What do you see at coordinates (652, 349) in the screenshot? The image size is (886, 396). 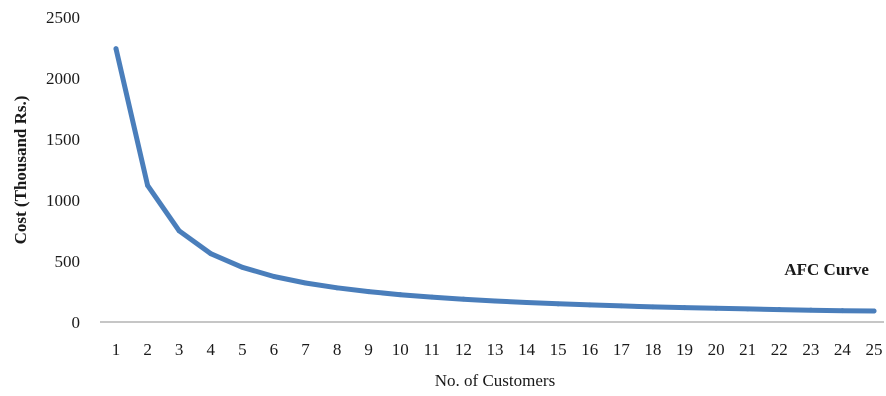 I see `x-tick-label: 18` at bounding box center [652, 349].